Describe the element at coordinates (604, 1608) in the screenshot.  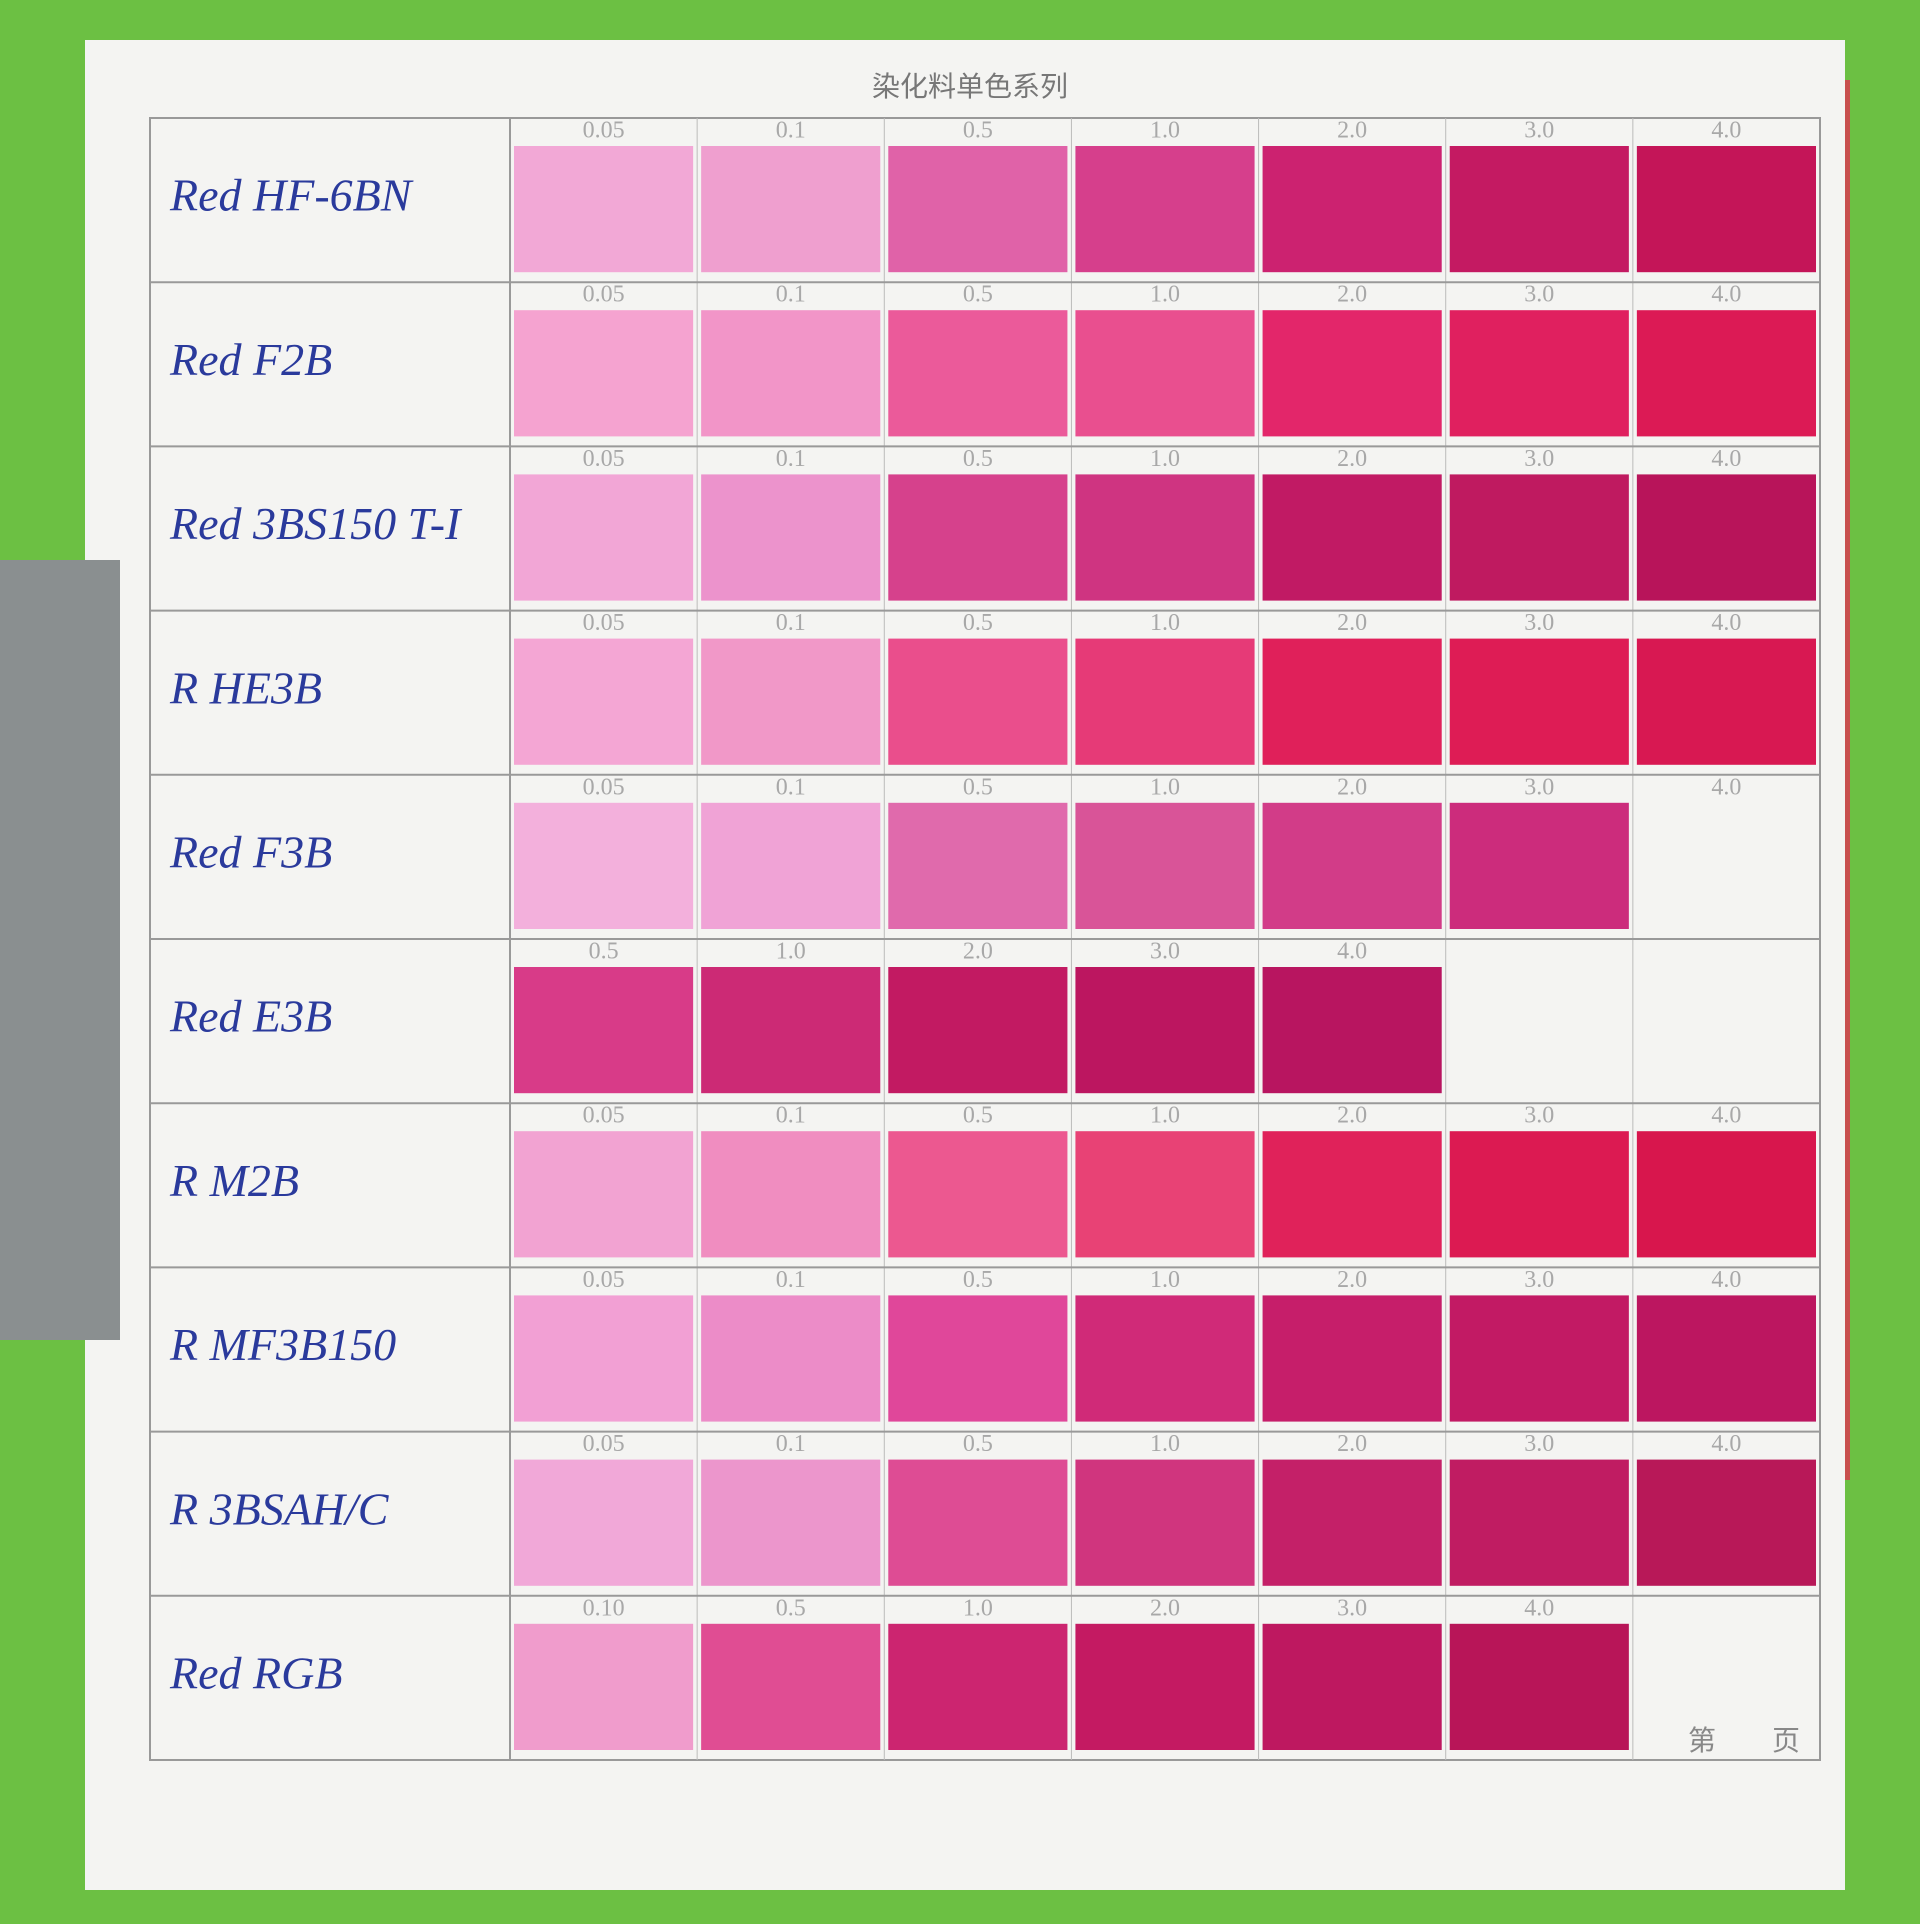
I see `level-label: 0.10` at that location.